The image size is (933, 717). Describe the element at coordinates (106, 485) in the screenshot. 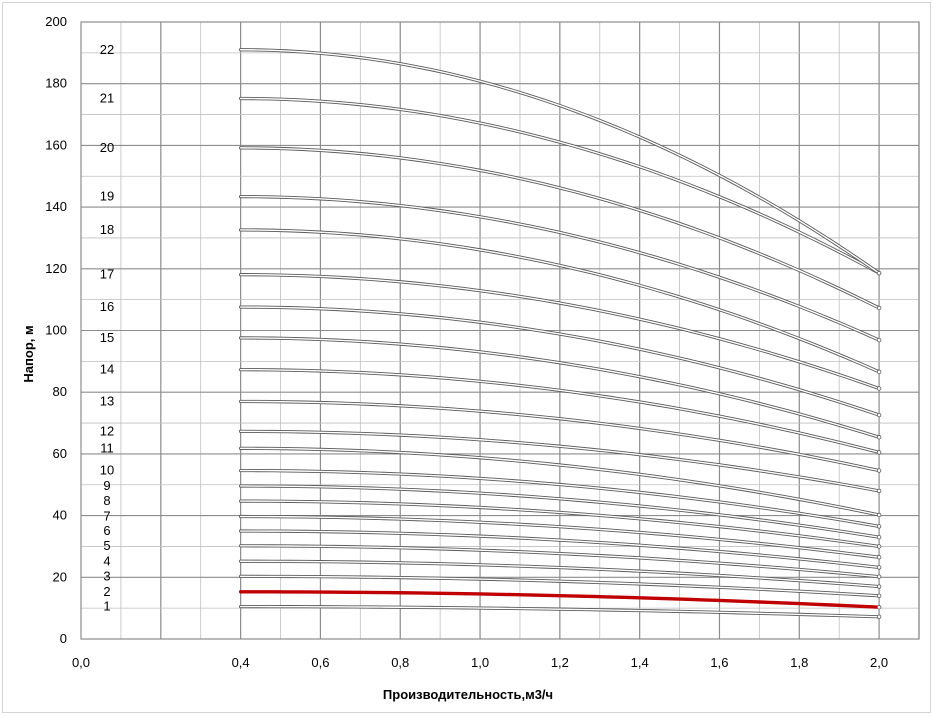

I see `curve-label-9: 9` at that location.